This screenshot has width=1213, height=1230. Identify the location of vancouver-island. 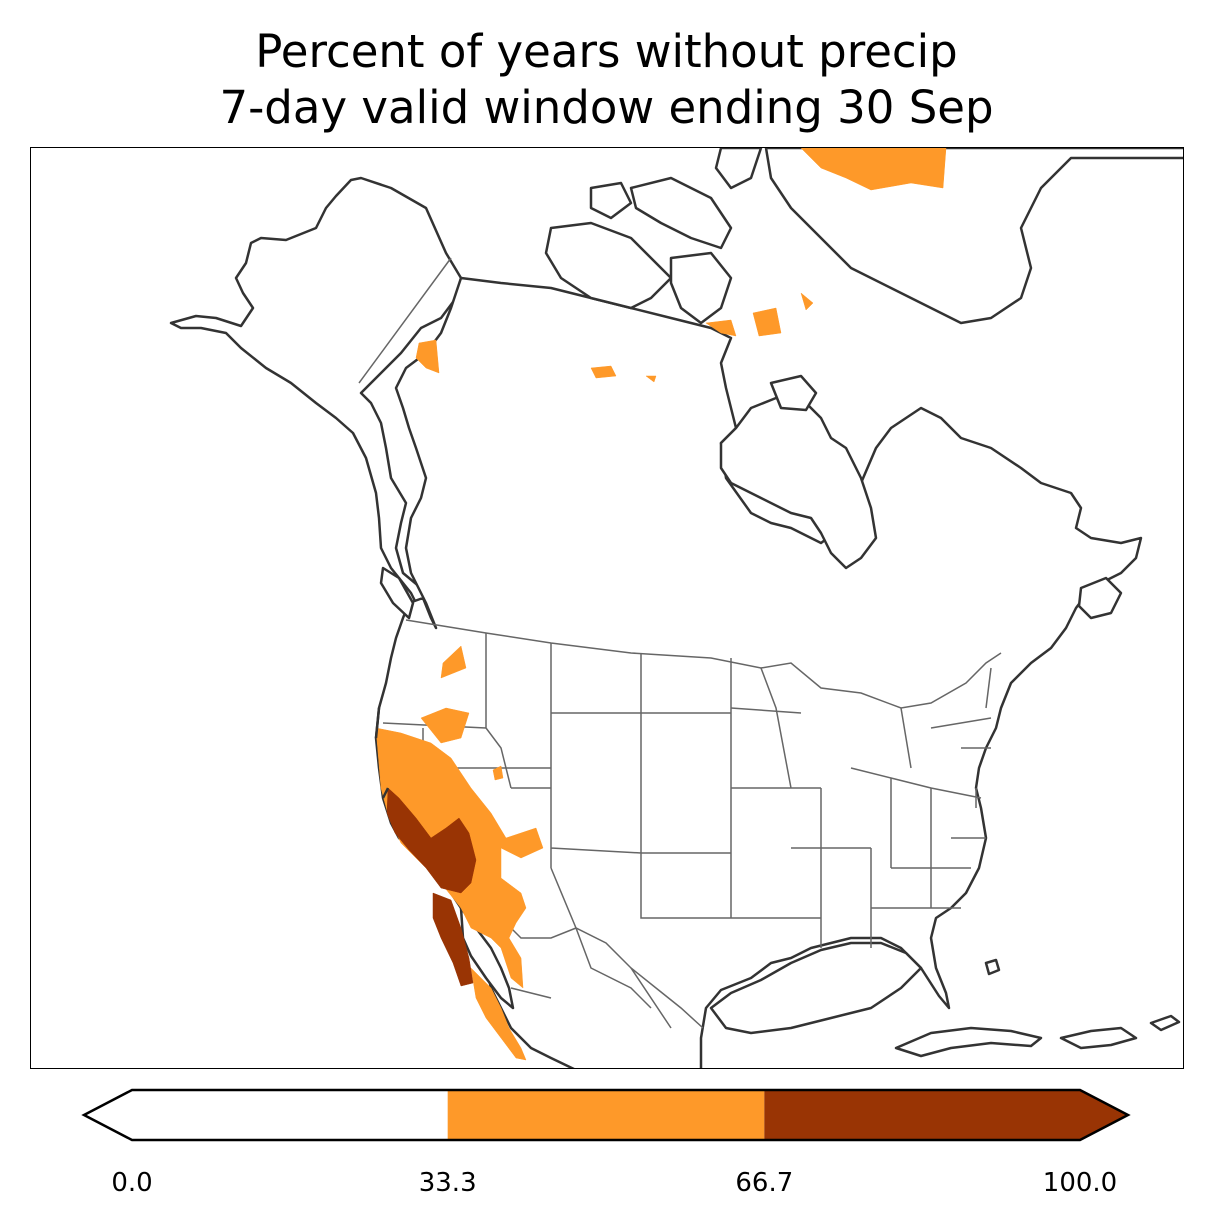
(397, 593).